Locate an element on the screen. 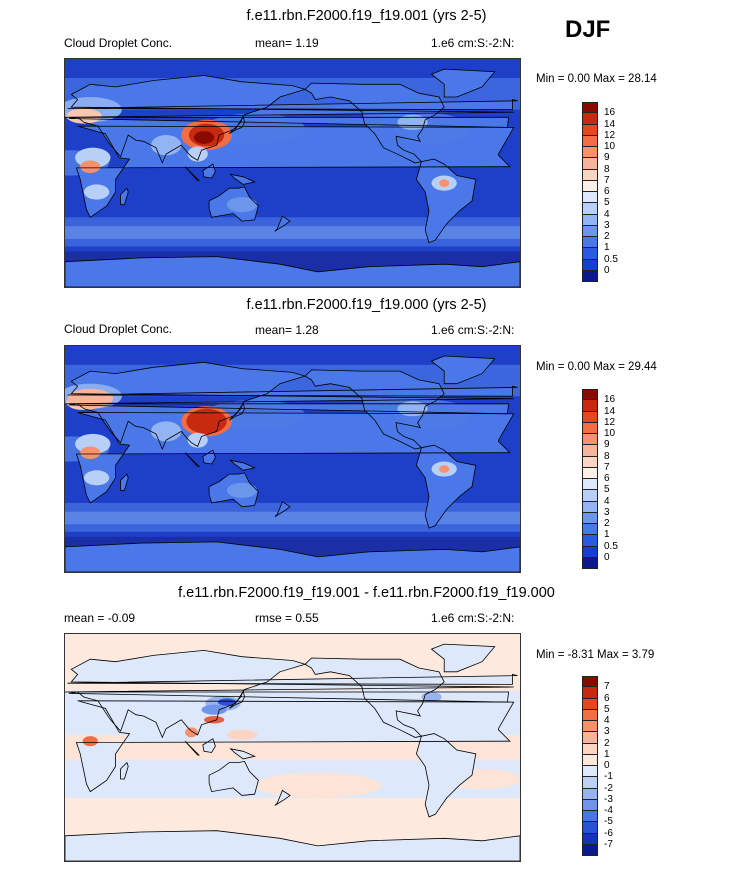 Image resolution: width=733 pixels, height=872 pixels. colorbar-label: 10 is located at coordinates (610, 146).